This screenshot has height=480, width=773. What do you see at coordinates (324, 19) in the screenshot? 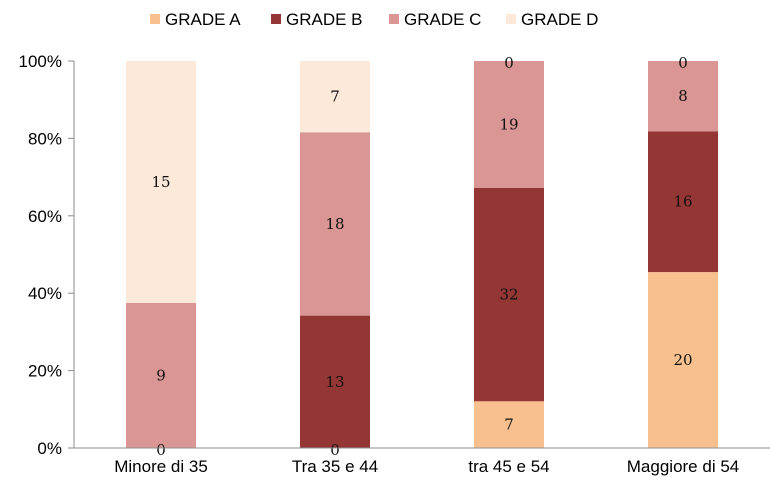
I see `legend-label-2: GRADE B` at bounding box center [324, 19].